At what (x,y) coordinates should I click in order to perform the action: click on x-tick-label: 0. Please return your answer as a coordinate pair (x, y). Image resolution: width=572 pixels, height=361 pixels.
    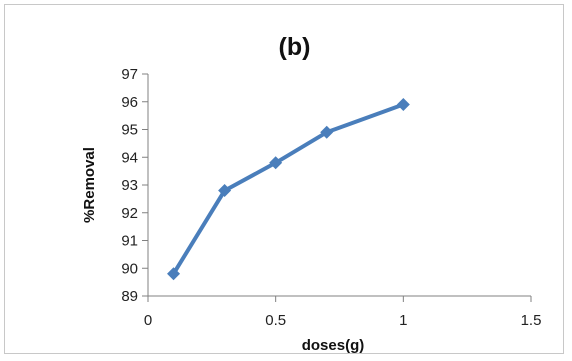
    Looking at the image, I should click on (148, 320).